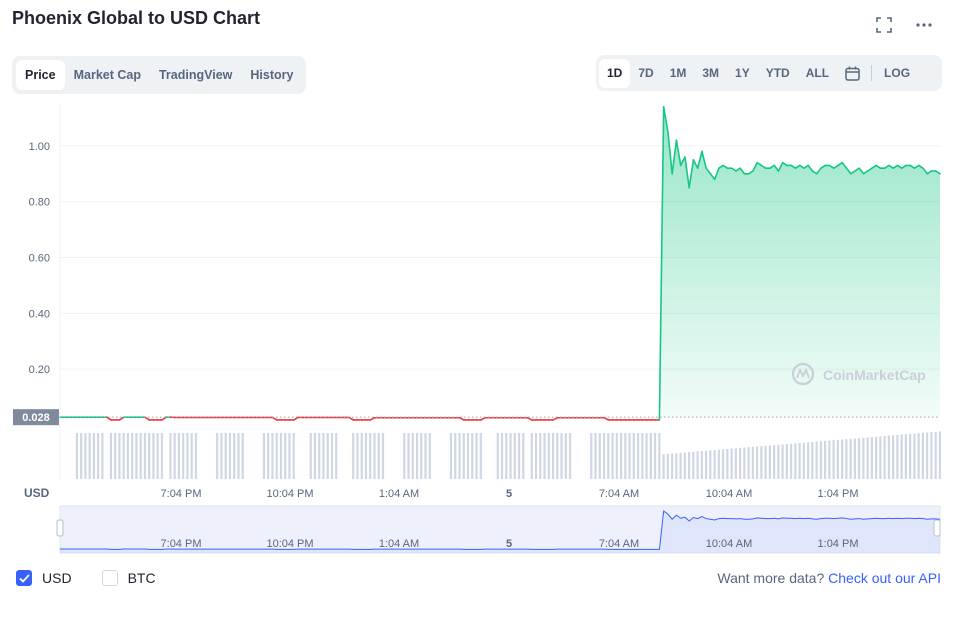 This screenshot has height=624, width=971. I want to click on tab-market-cap: Market Cap, so click(107, 75).